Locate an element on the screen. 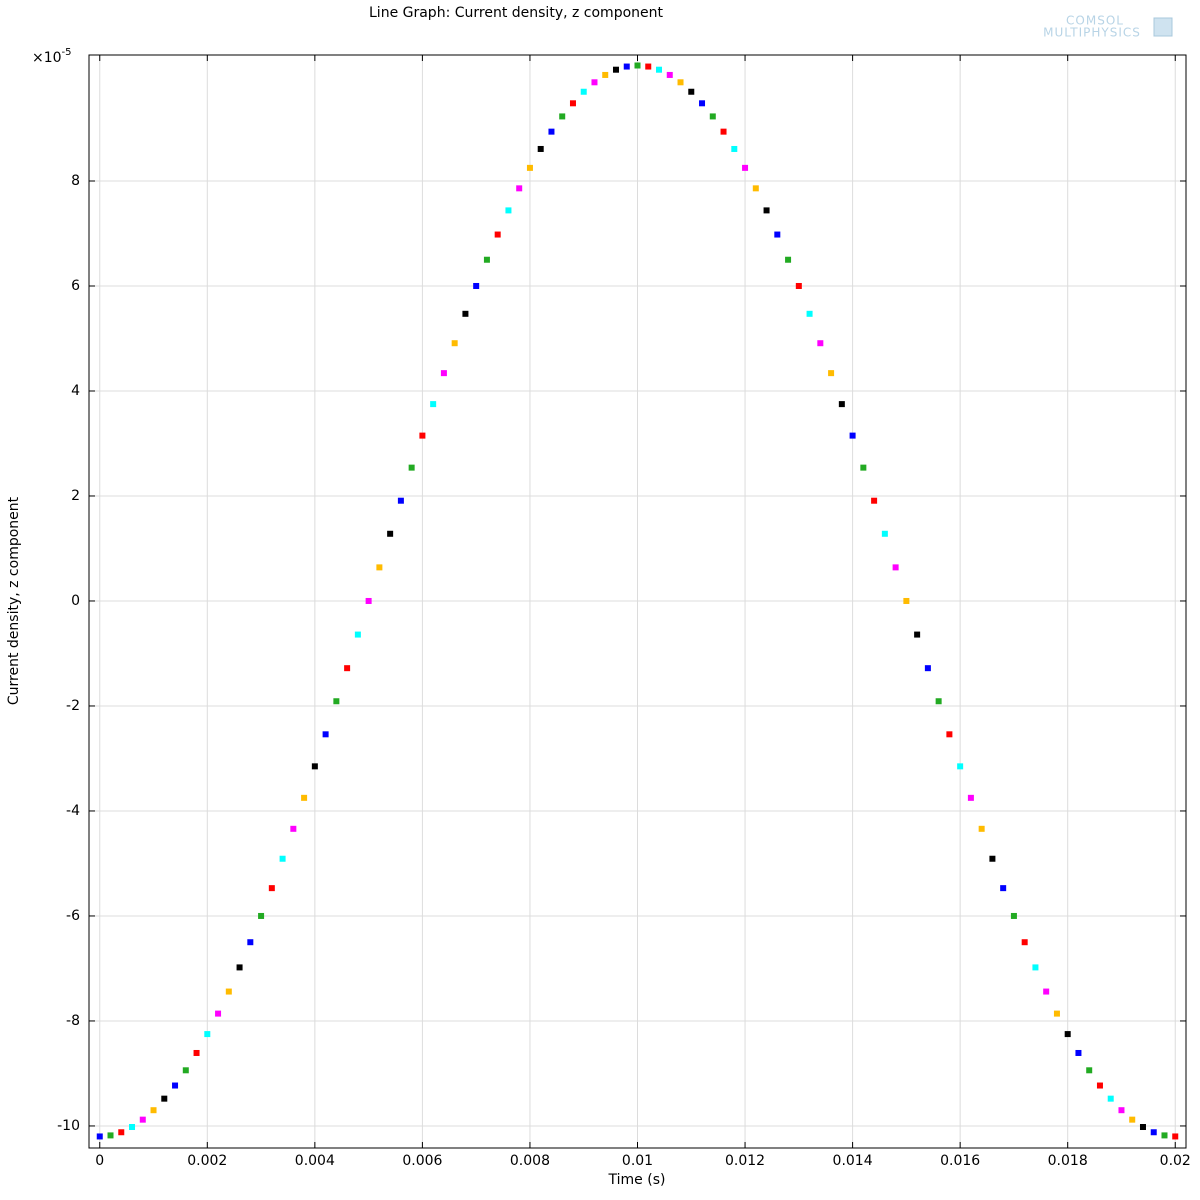  x-tick-label: 0.006 is located at coordinates (422, 1161).